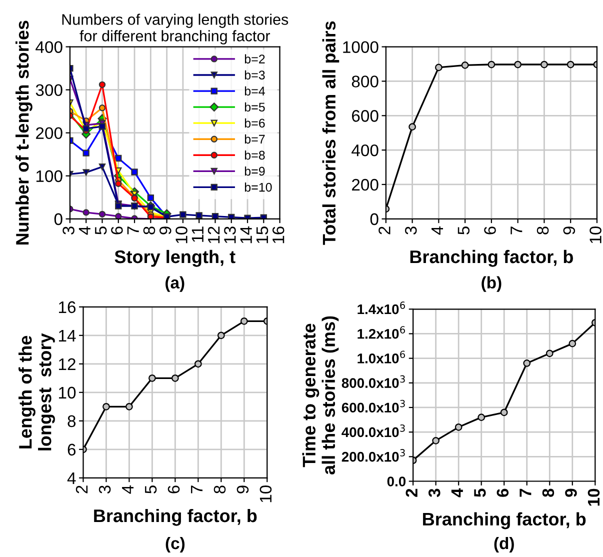 The image size is (603, 557). What do you see at coordinates (175, 284) in the screenshot?
I see `text: (a)` at bounding box center [175, 284].